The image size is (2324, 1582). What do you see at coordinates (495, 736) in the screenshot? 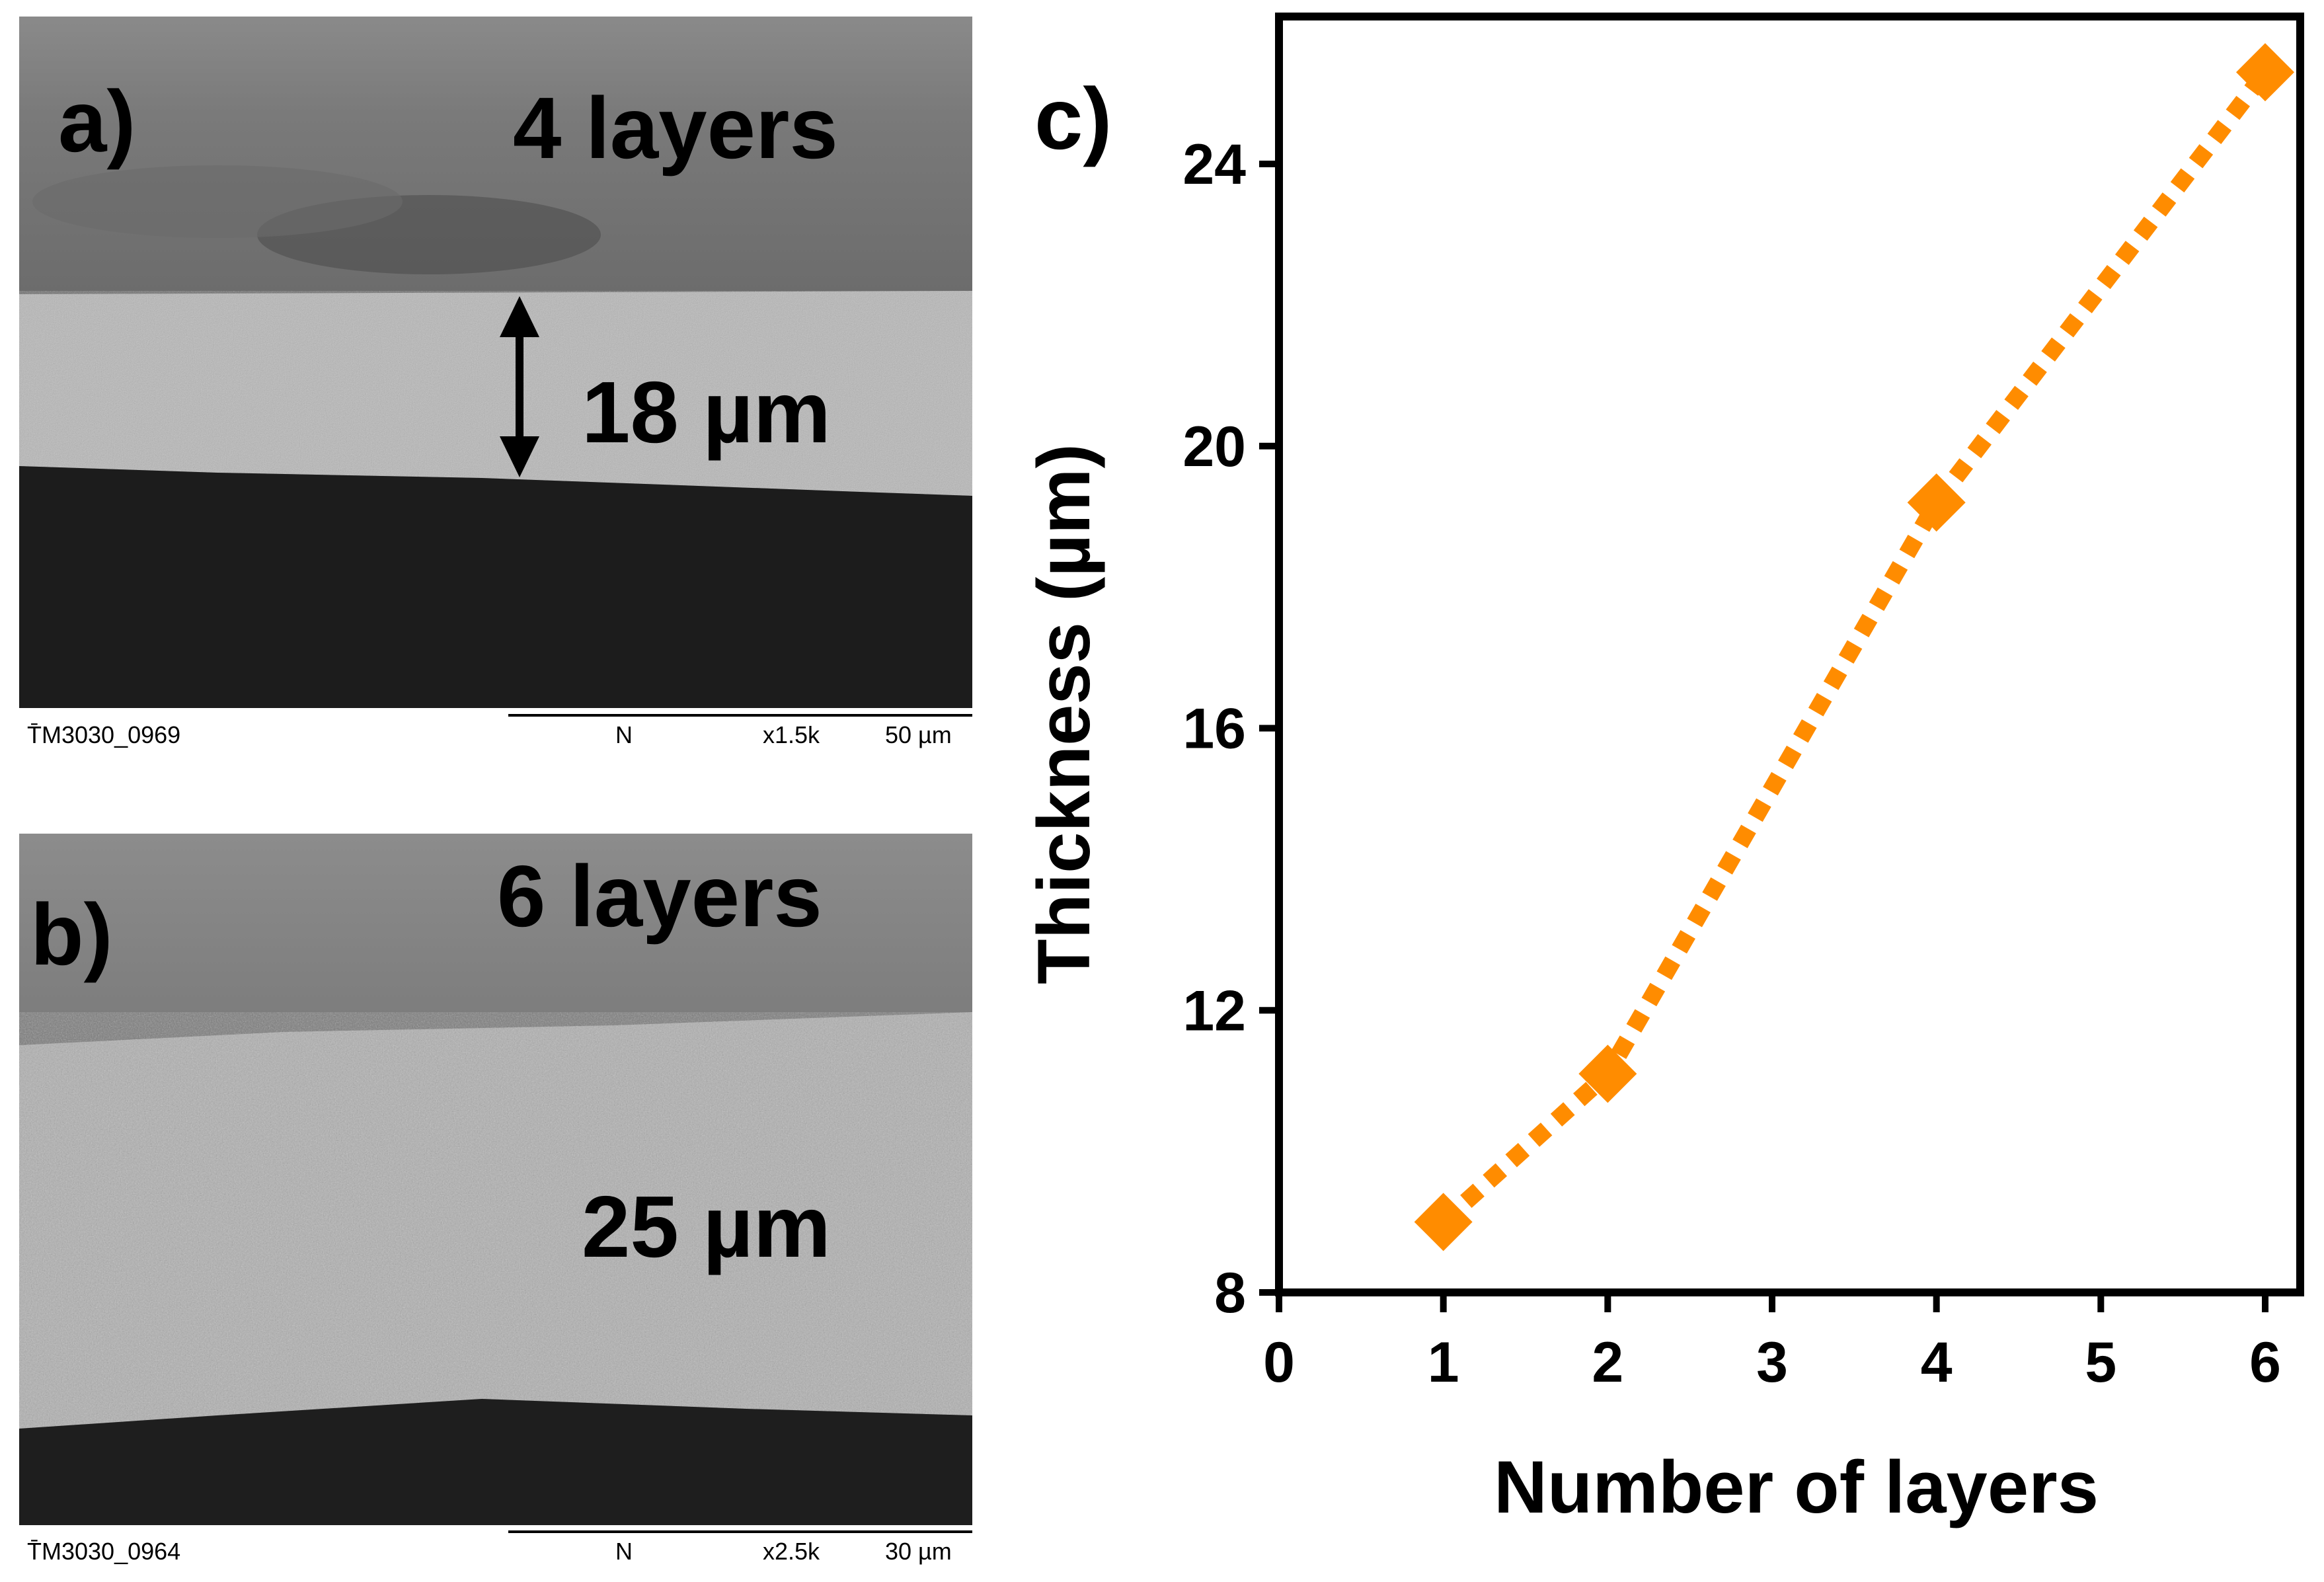
I see `sem-footer-a: T̄M3030_0969 N x1.5k 50 µm` at bounding box center [495, 736].